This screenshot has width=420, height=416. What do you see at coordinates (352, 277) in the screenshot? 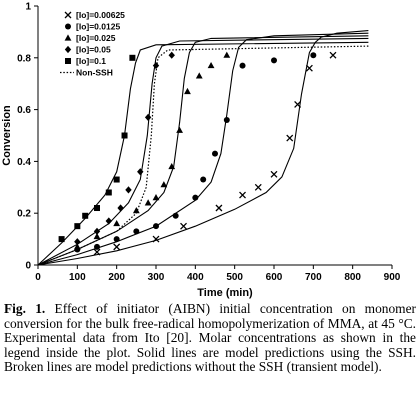
I see `x-tick-label: 800` at bounding box center [352, 277].